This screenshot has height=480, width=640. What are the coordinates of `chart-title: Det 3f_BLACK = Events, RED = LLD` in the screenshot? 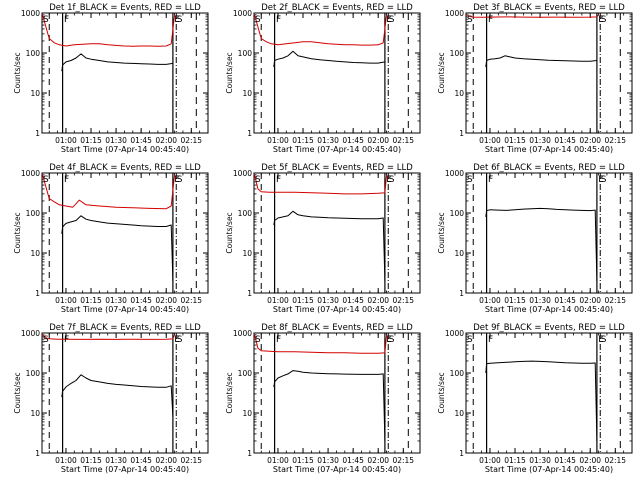 It's located at (549, 8).